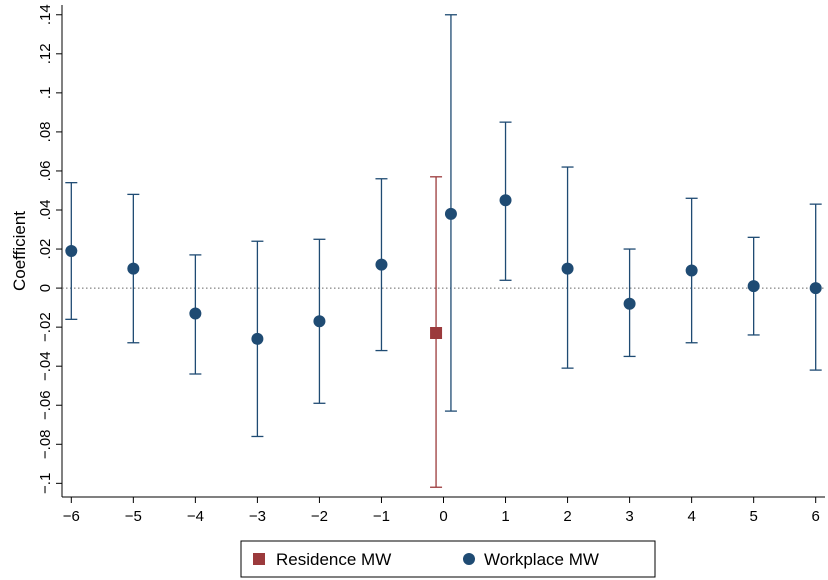  I want to click on y-tick-label: .08, so click(45, 131).